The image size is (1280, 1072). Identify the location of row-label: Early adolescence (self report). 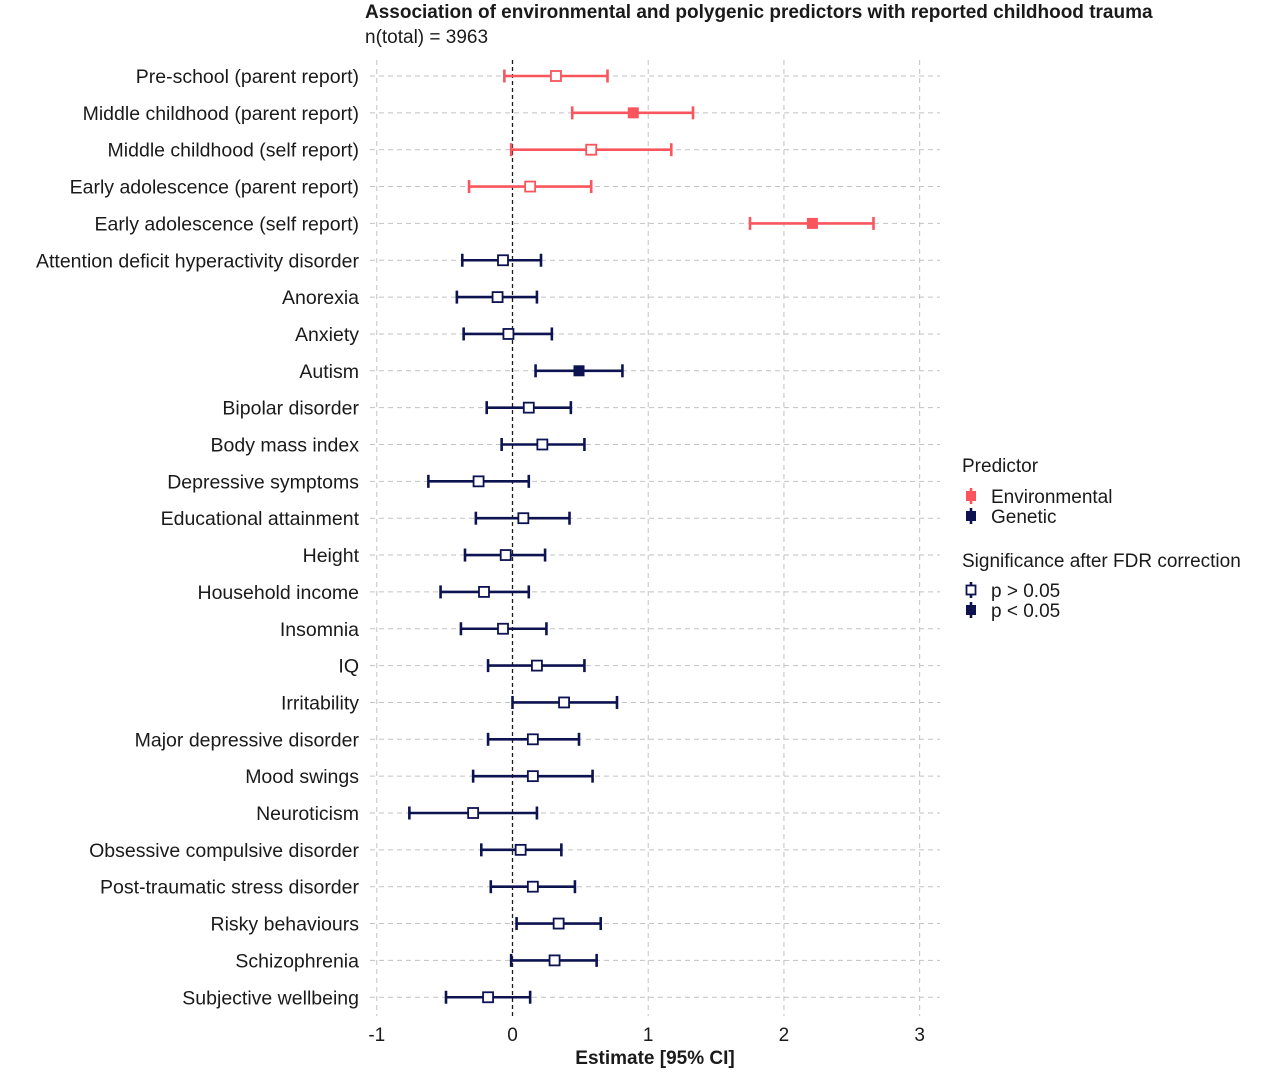
(227, 224).